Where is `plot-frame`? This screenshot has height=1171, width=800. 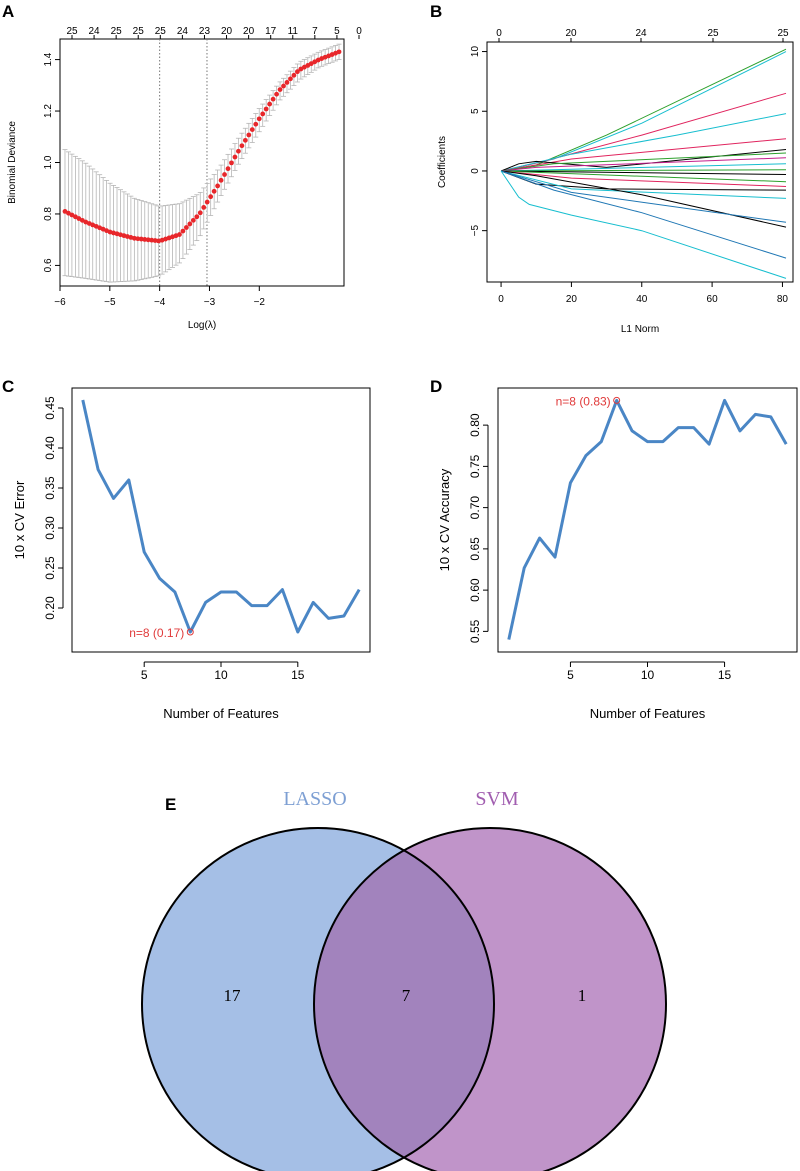 plot-frame is located at coordinates (202, 162).